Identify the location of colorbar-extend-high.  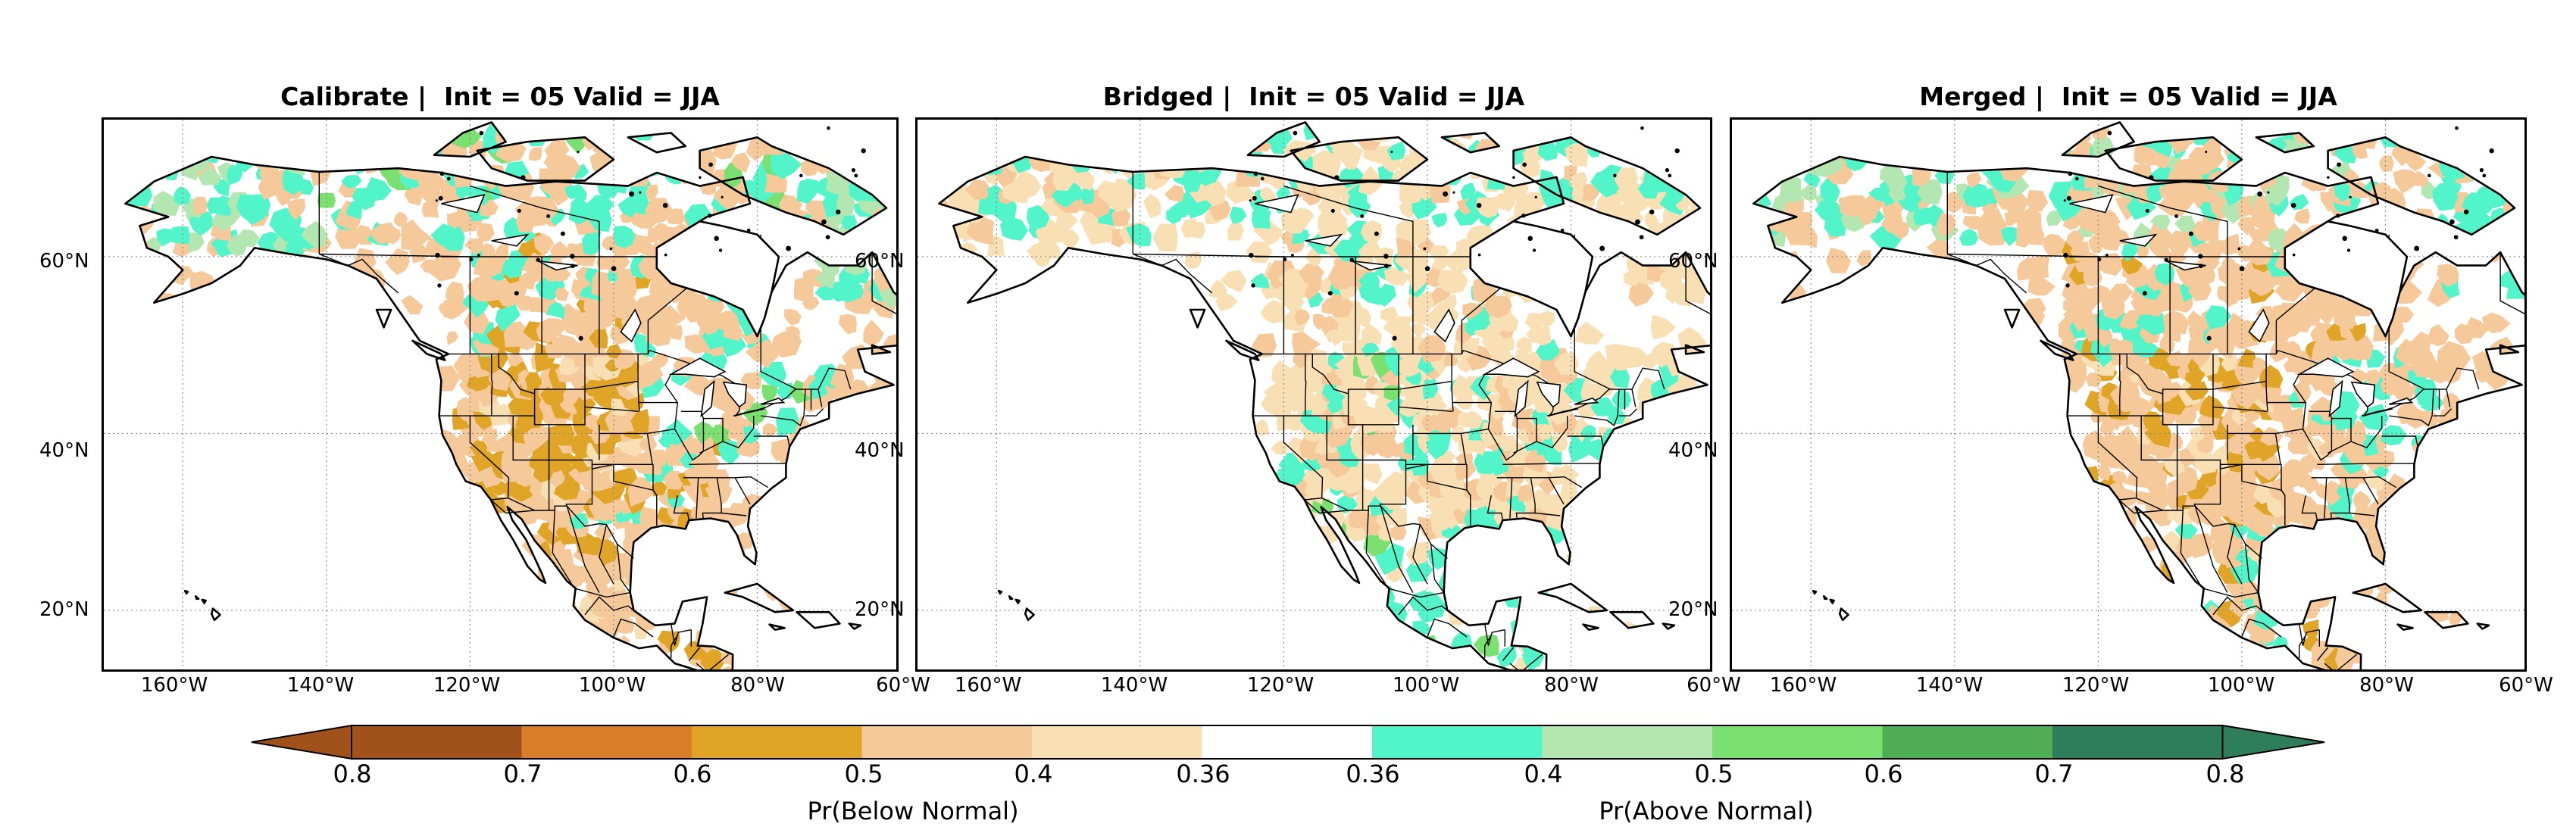
(2273, 742).